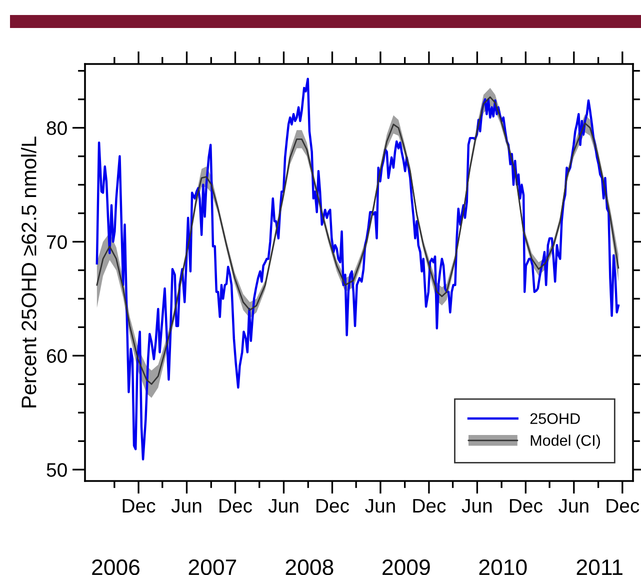 Image resolution: width=641 pixels, height=575 pixels. What do you see at coordinates (599, 567) in the screenshot?
I see `x2-tick-label: 2011` at bounding box center [599, 567].